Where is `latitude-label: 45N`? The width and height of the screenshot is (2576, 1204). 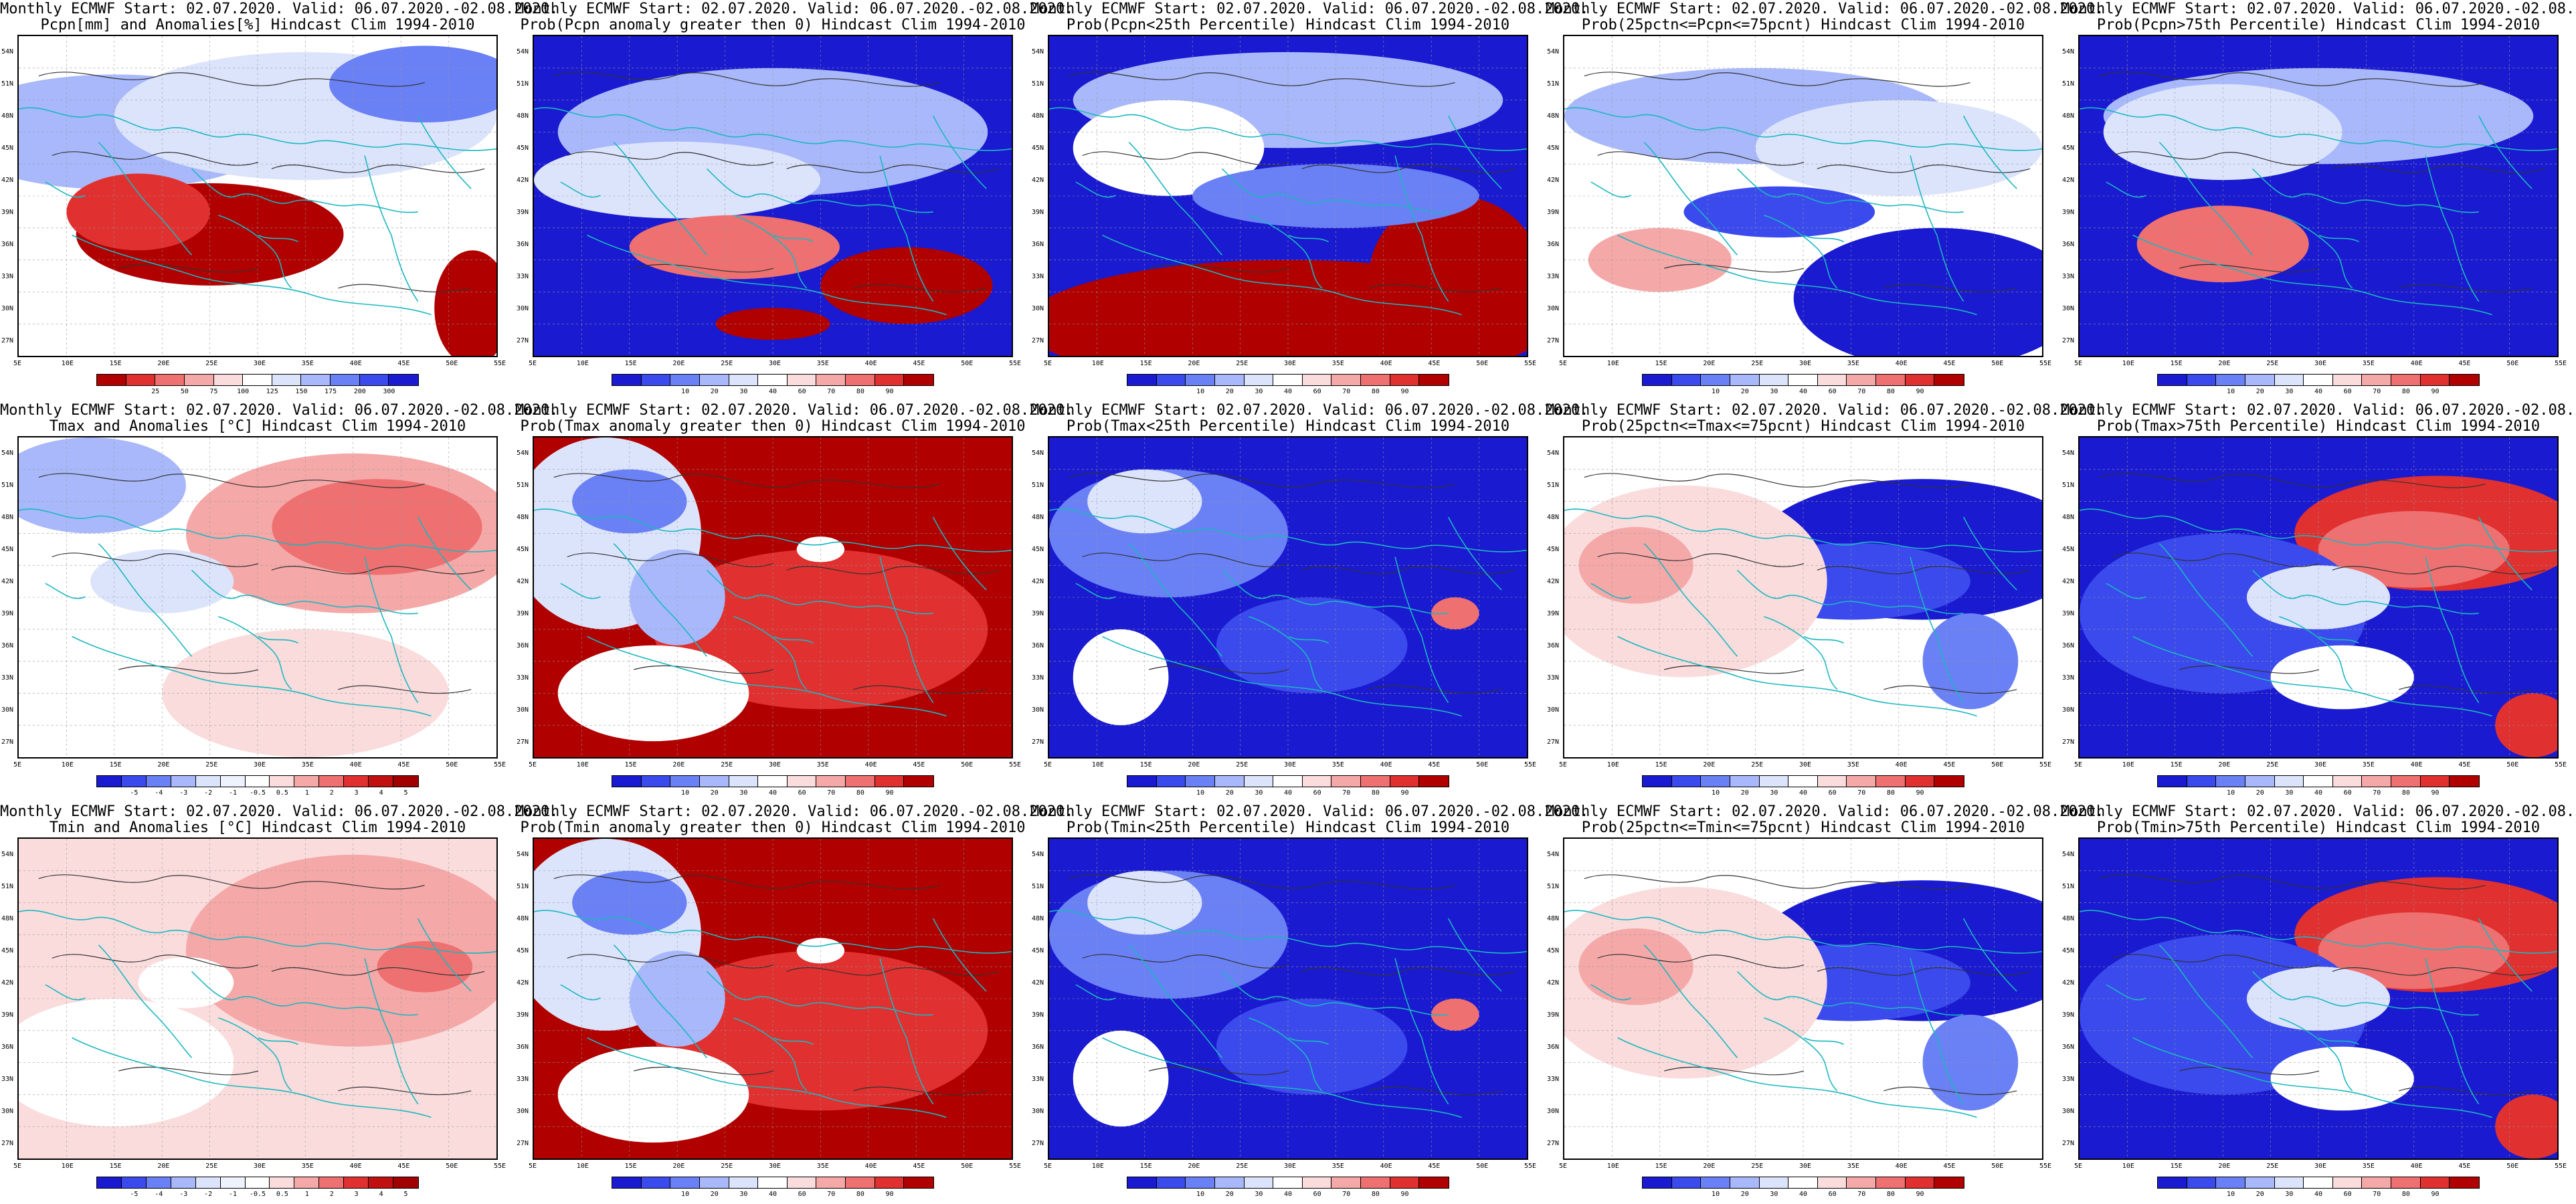
latitude-label: 45N is located at coordinates (2068, 549).